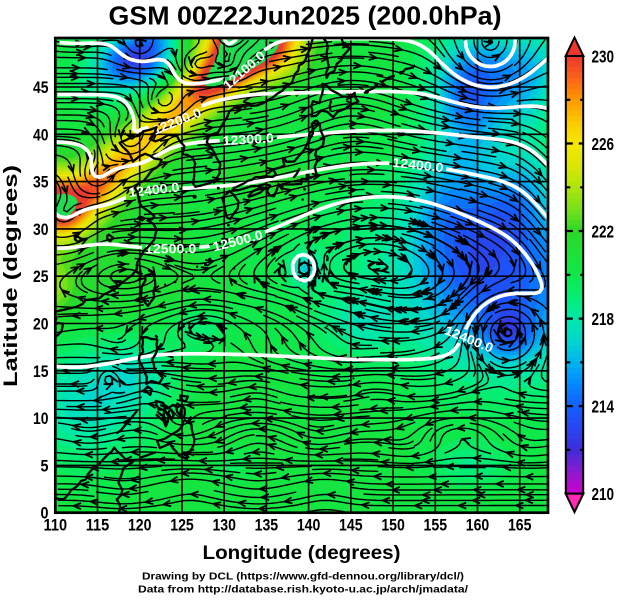 The width and height of the screenshot is (619, 610). What do you see at coordinates (393, 525) in the screenshot?
I see `svg-text: 150` at bounding box center [393, 525].